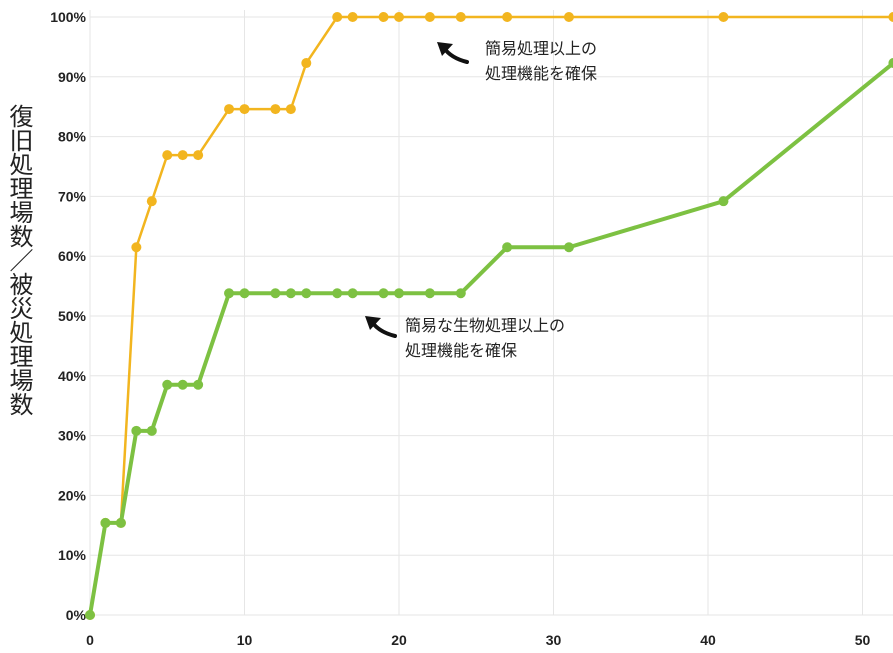  What do you see at coordinates (399, 640) in the screenshot?
I see `x-tick-label: 20` at bounding box center [399, 640].